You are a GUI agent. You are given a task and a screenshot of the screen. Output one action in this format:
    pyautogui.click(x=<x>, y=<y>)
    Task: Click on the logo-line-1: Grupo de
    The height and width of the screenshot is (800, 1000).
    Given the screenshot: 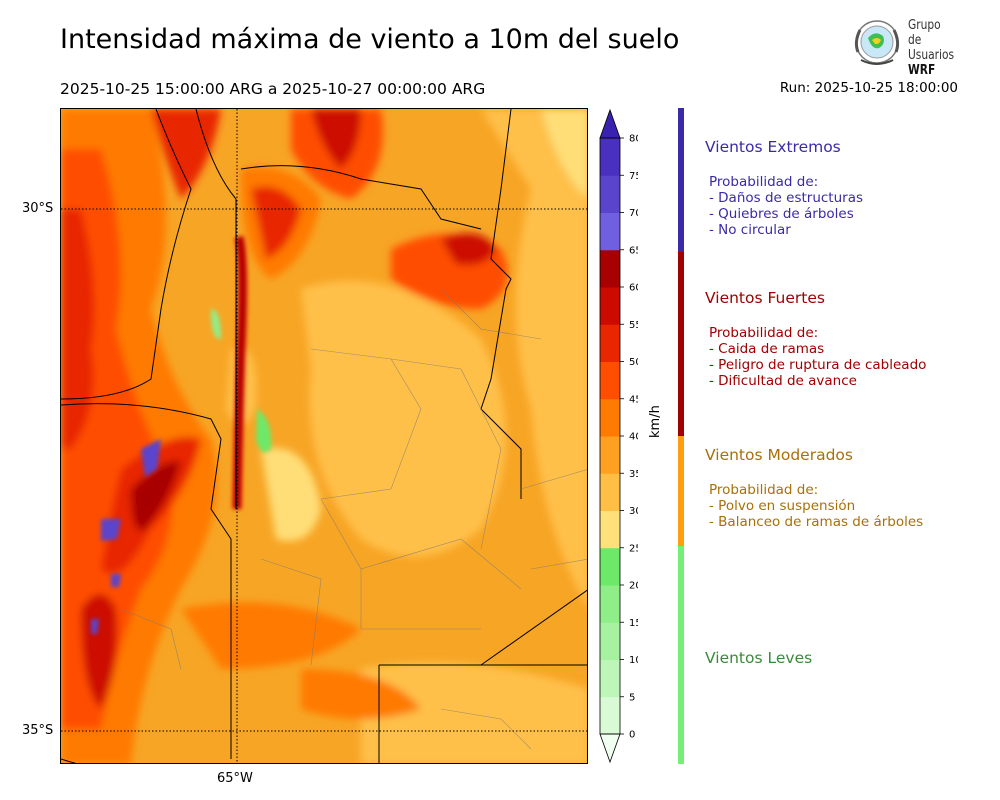 What is the action you would take?
    pyautogui.click(x=924, y=33)
    